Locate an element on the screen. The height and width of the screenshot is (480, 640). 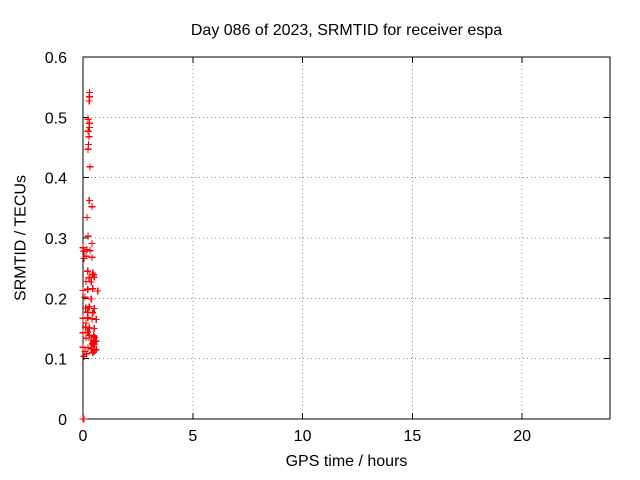
y-tick-label: 0.5 is located at coordinates (56, 118).